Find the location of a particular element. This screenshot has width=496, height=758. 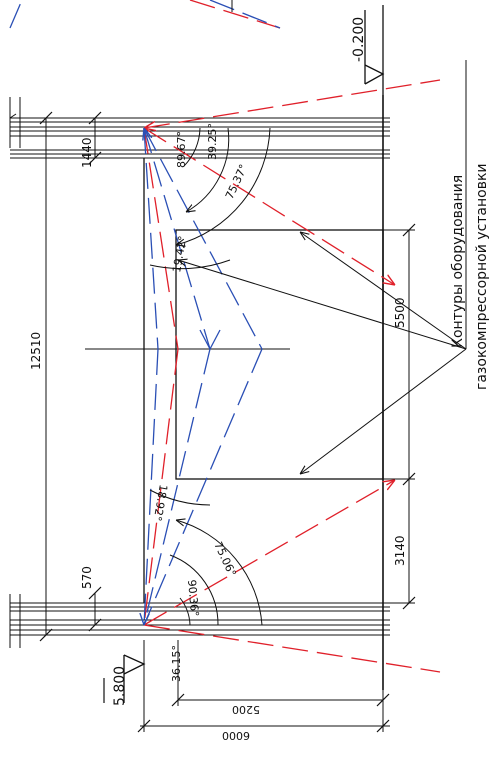

angle-bottom-0: 18.92° is located at coordinates (160, 502).